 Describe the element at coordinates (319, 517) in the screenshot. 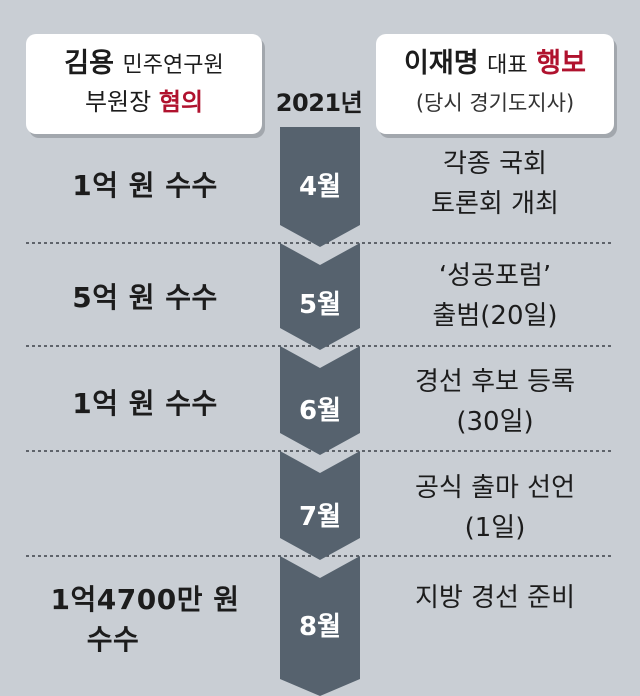

I see `month-label: 7월` at that location.